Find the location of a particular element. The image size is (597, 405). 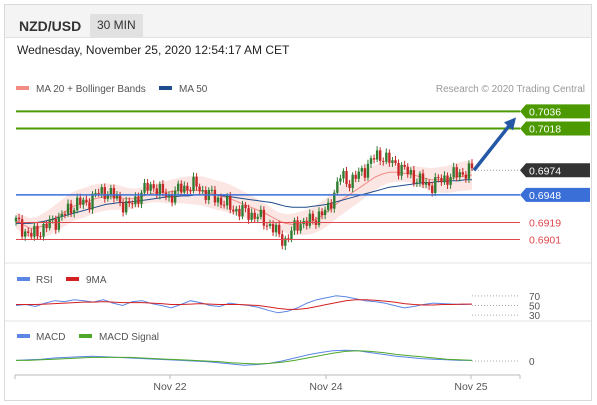

level-label-0.6974: 0.6974 is located at coordinates (545, 171).